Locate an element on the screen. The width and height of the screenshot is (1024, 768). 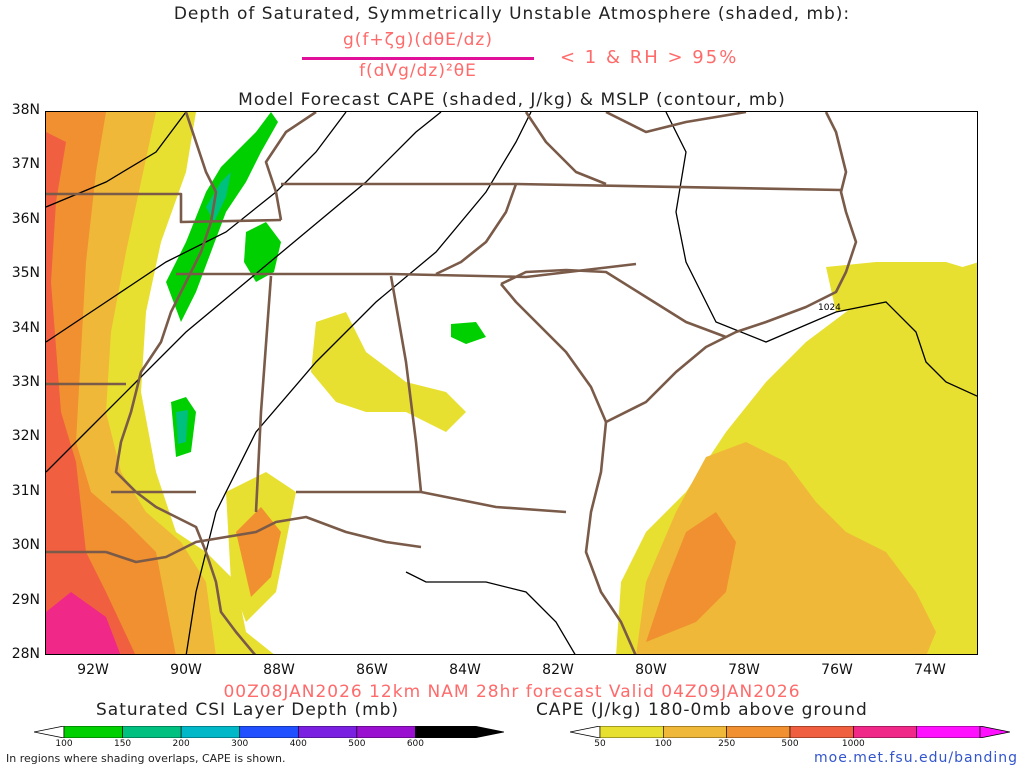
colorbar-tick-label: 250 is located at coordinates (727, 744).